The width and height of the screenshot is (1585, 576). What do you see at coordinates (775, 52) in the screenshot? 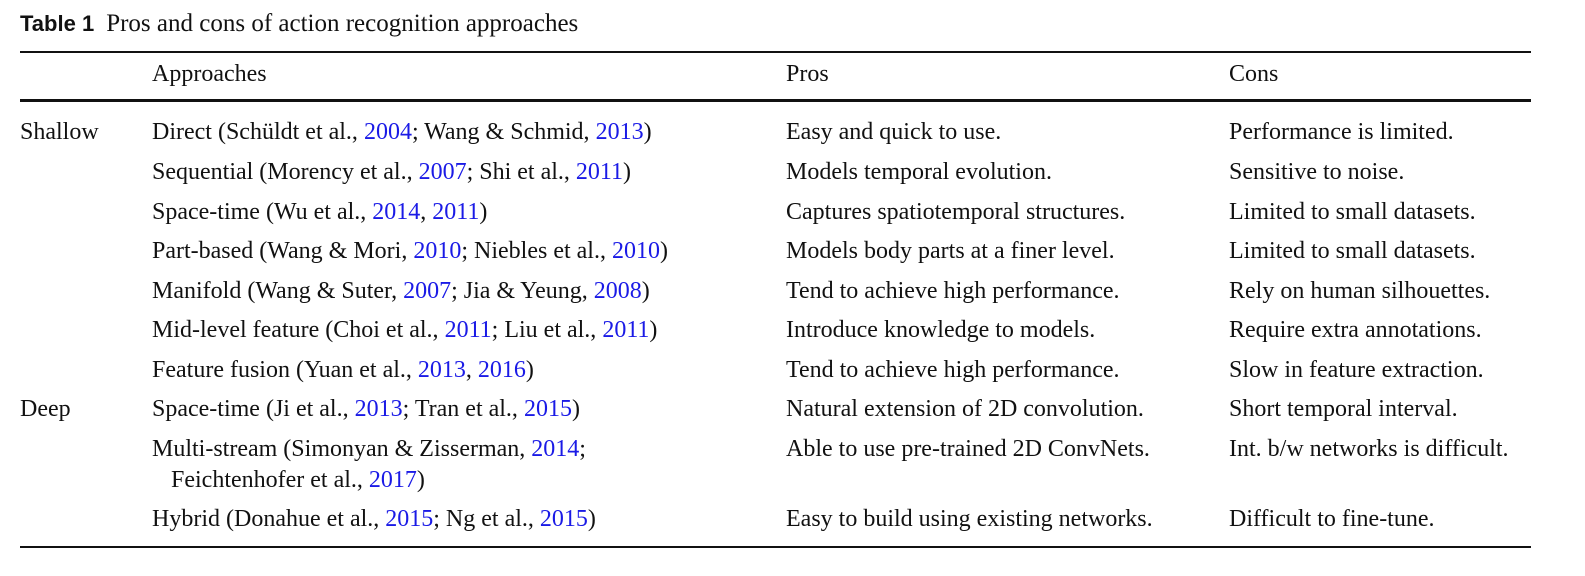
I see `top-rule` at bounding box center [775, 52].